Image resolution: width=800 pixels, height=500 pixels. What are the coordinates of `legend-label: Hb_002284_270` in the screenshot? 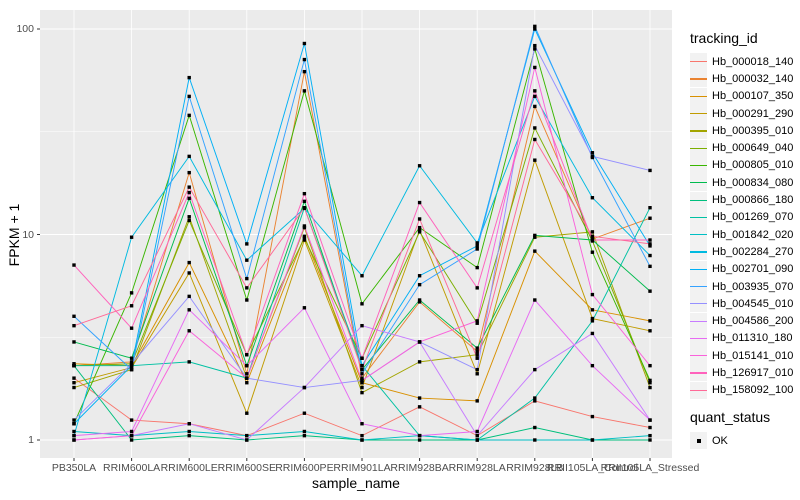 It's located at (753, 251).